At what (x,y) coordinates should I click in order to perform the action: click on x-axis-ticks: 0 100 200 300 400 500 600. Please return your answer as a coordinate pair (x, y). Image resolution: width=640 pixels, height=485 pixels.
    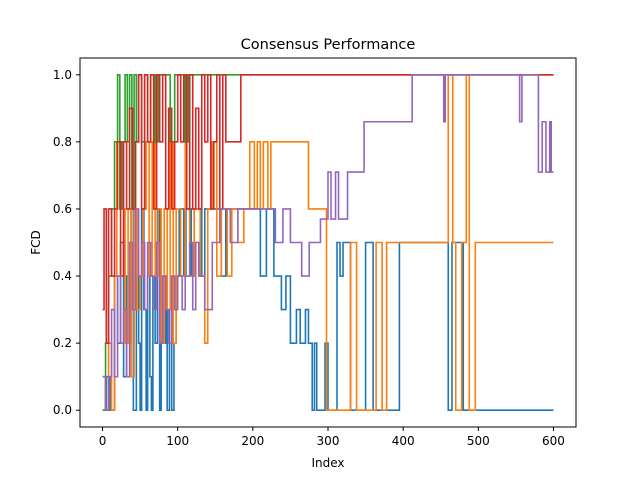
    Looking at the image, I should click on (332, 437).